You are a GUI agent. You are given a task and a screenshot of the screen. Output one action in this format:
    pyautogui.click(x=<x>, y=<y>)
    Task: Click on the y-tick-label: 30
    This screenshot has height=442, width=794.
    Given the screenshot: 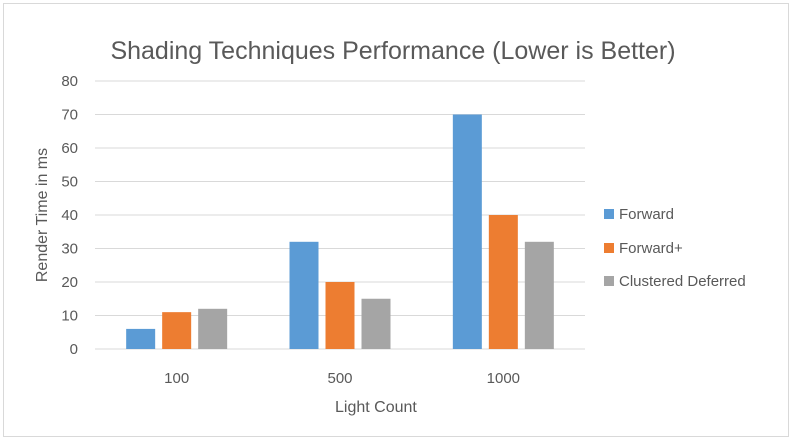 What is the action you would take?
    pyautogui.click(x=69, y=249)
    